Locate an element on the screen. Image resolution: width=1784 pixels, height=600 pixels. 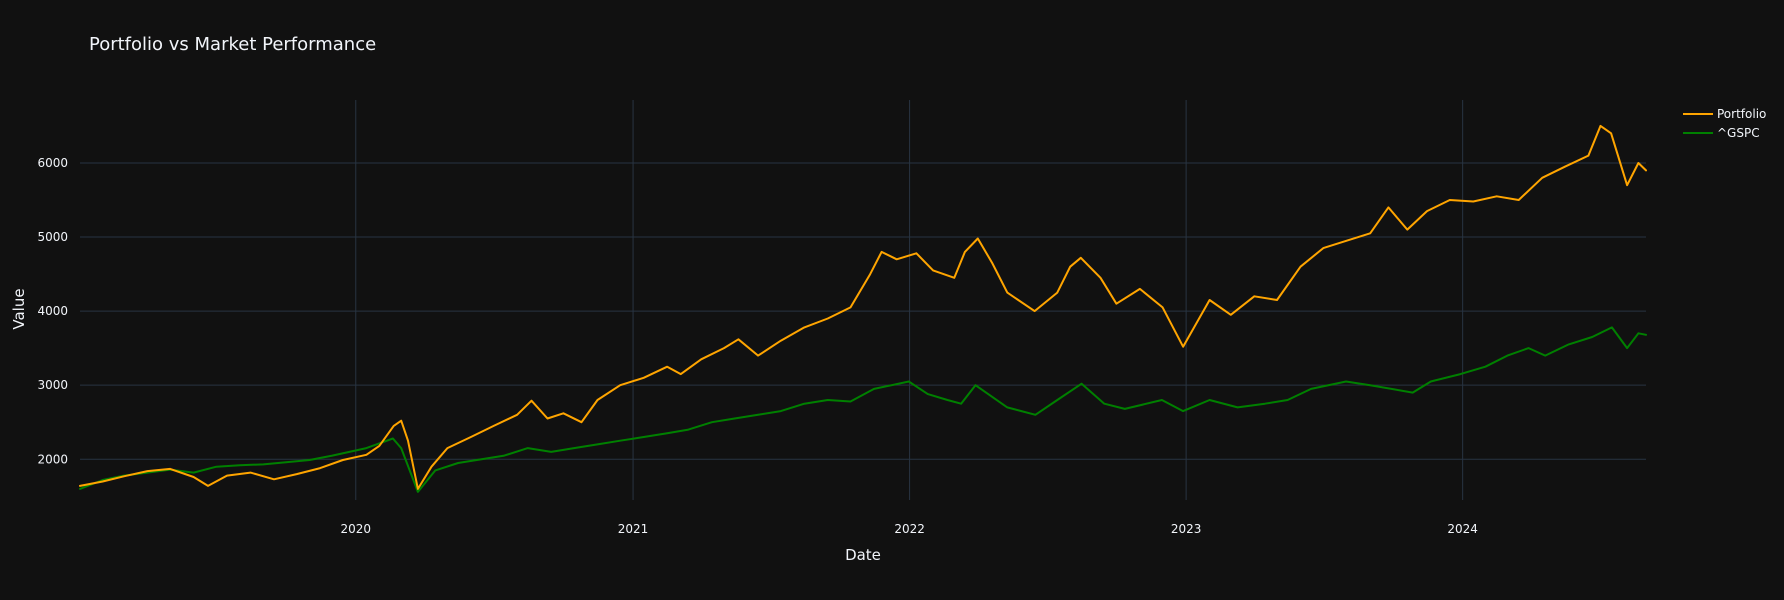
chart-title: Portfolio vs Market Performance is located at coordinates (232, 44).